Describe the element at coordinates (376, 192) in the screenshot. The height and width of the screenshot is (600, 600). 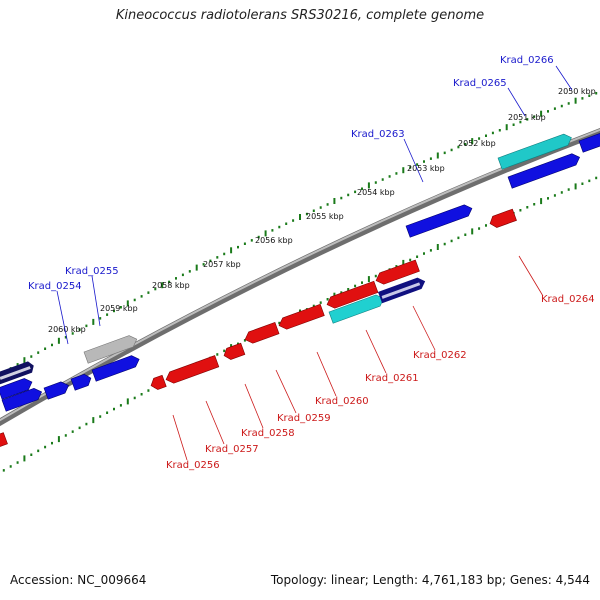
I see `scale-label: 2054 kbp` at that location.